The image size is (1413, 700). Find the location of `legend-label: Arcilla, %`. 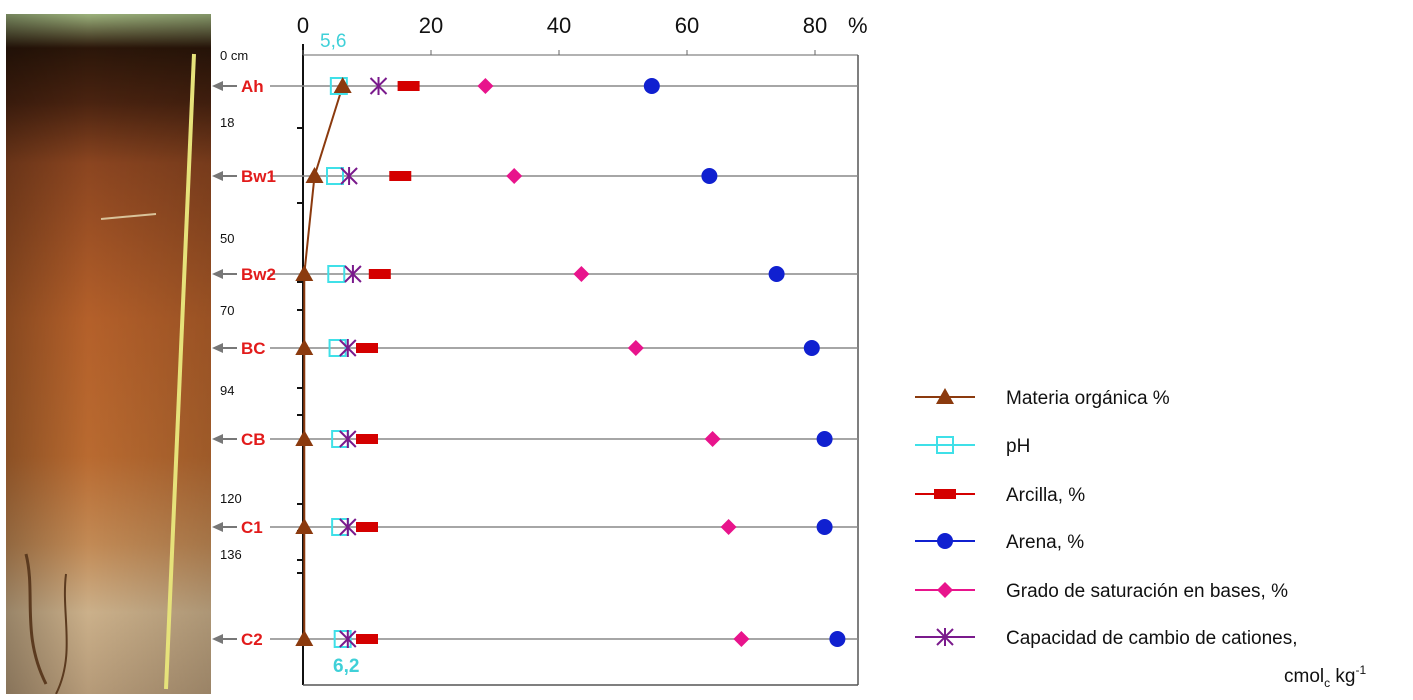

legend-label: Arcilla, % is located at coordinates (1045, 495).